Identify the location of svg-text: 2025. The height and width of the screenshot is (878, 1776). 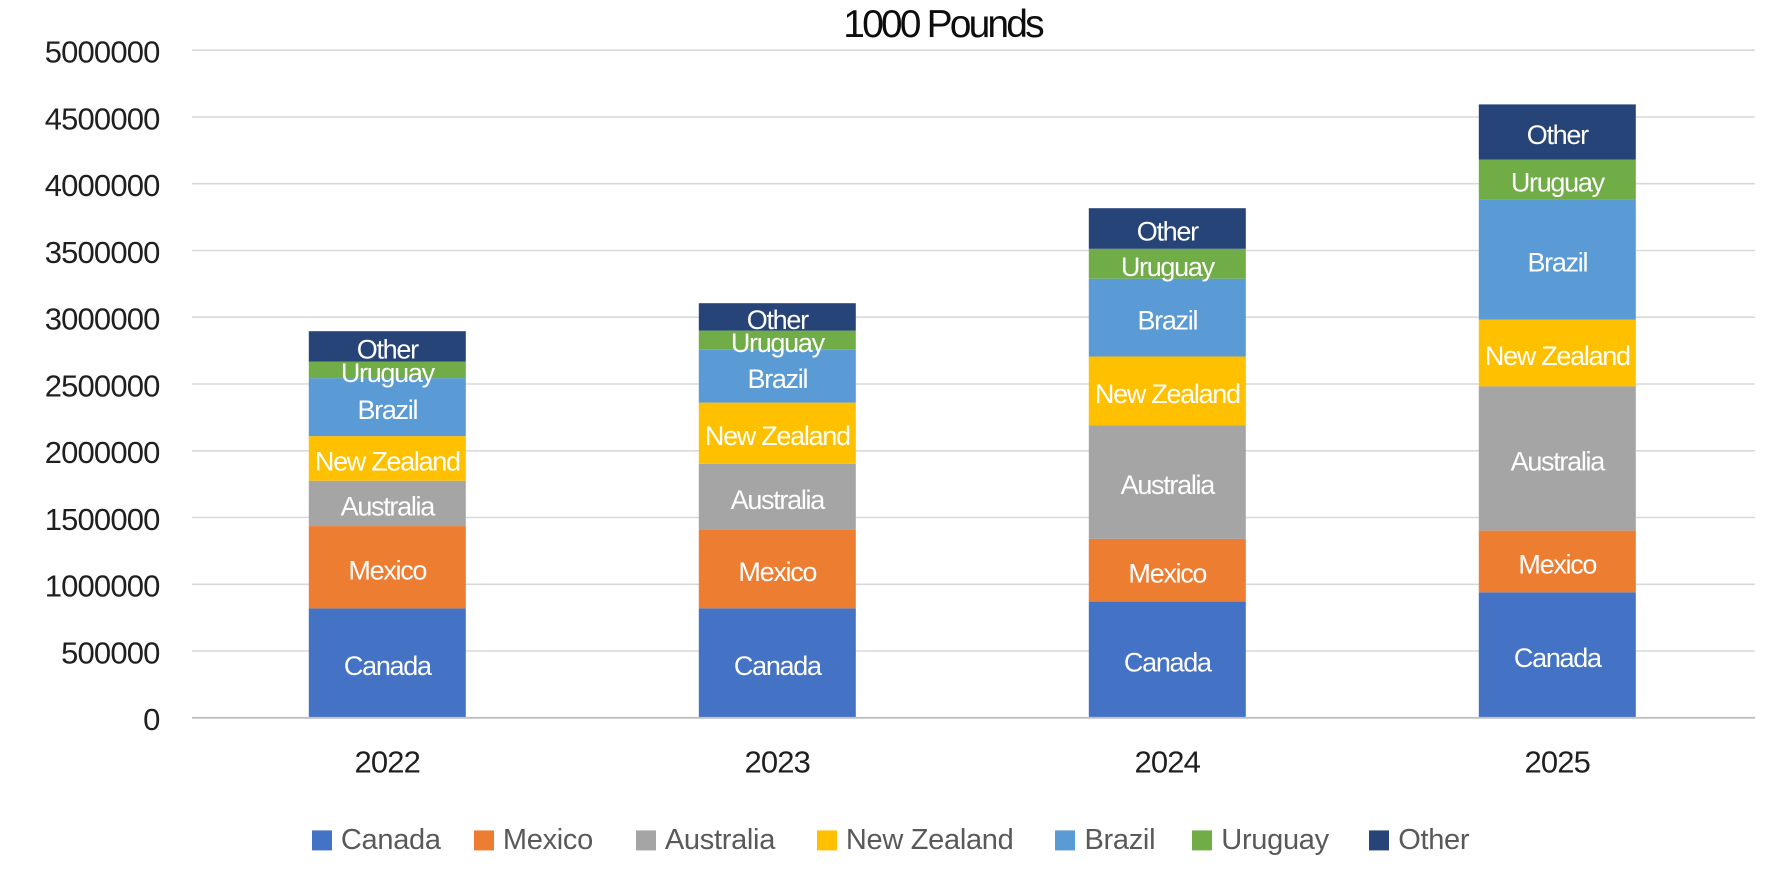
(1558, 762).